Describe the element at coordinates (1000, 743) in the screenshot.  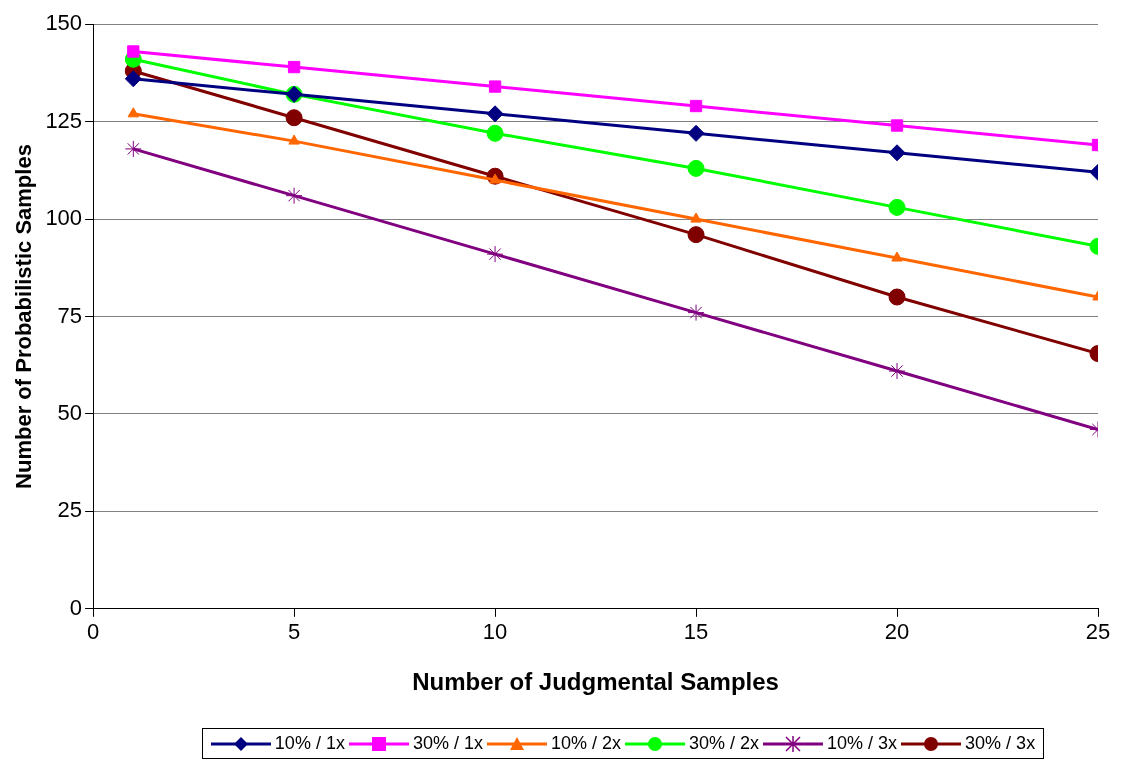
I see `legend-label: 30% / 3x` at that location.